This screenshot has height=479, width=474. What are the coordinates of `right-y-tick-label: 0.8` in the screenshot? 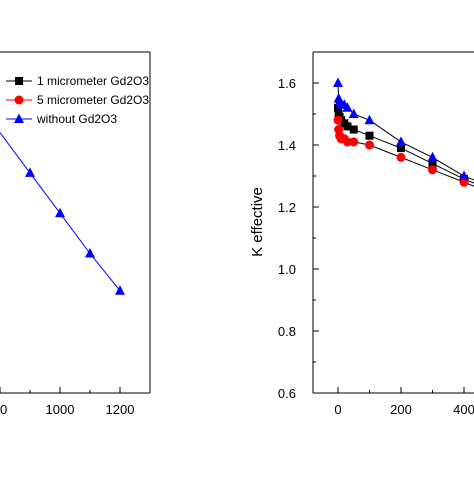 It's located at (287, 331).